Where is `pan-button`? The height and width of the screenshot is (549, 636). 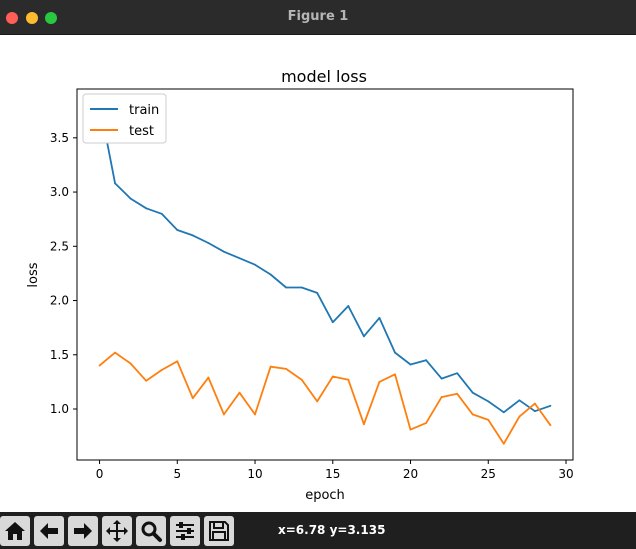 pan-button is located at coordinates (117, 531).